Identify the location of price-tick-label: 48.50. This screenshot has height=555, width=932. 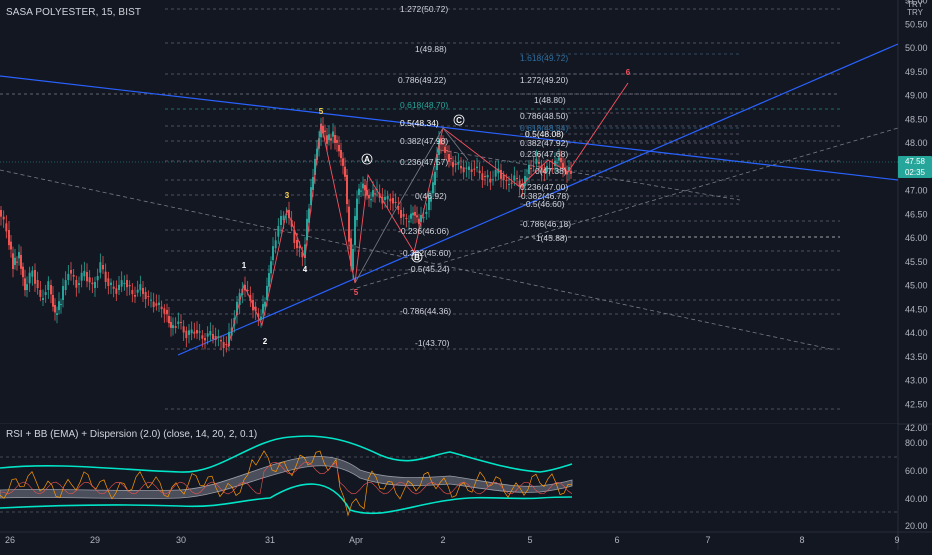
(916, 119).